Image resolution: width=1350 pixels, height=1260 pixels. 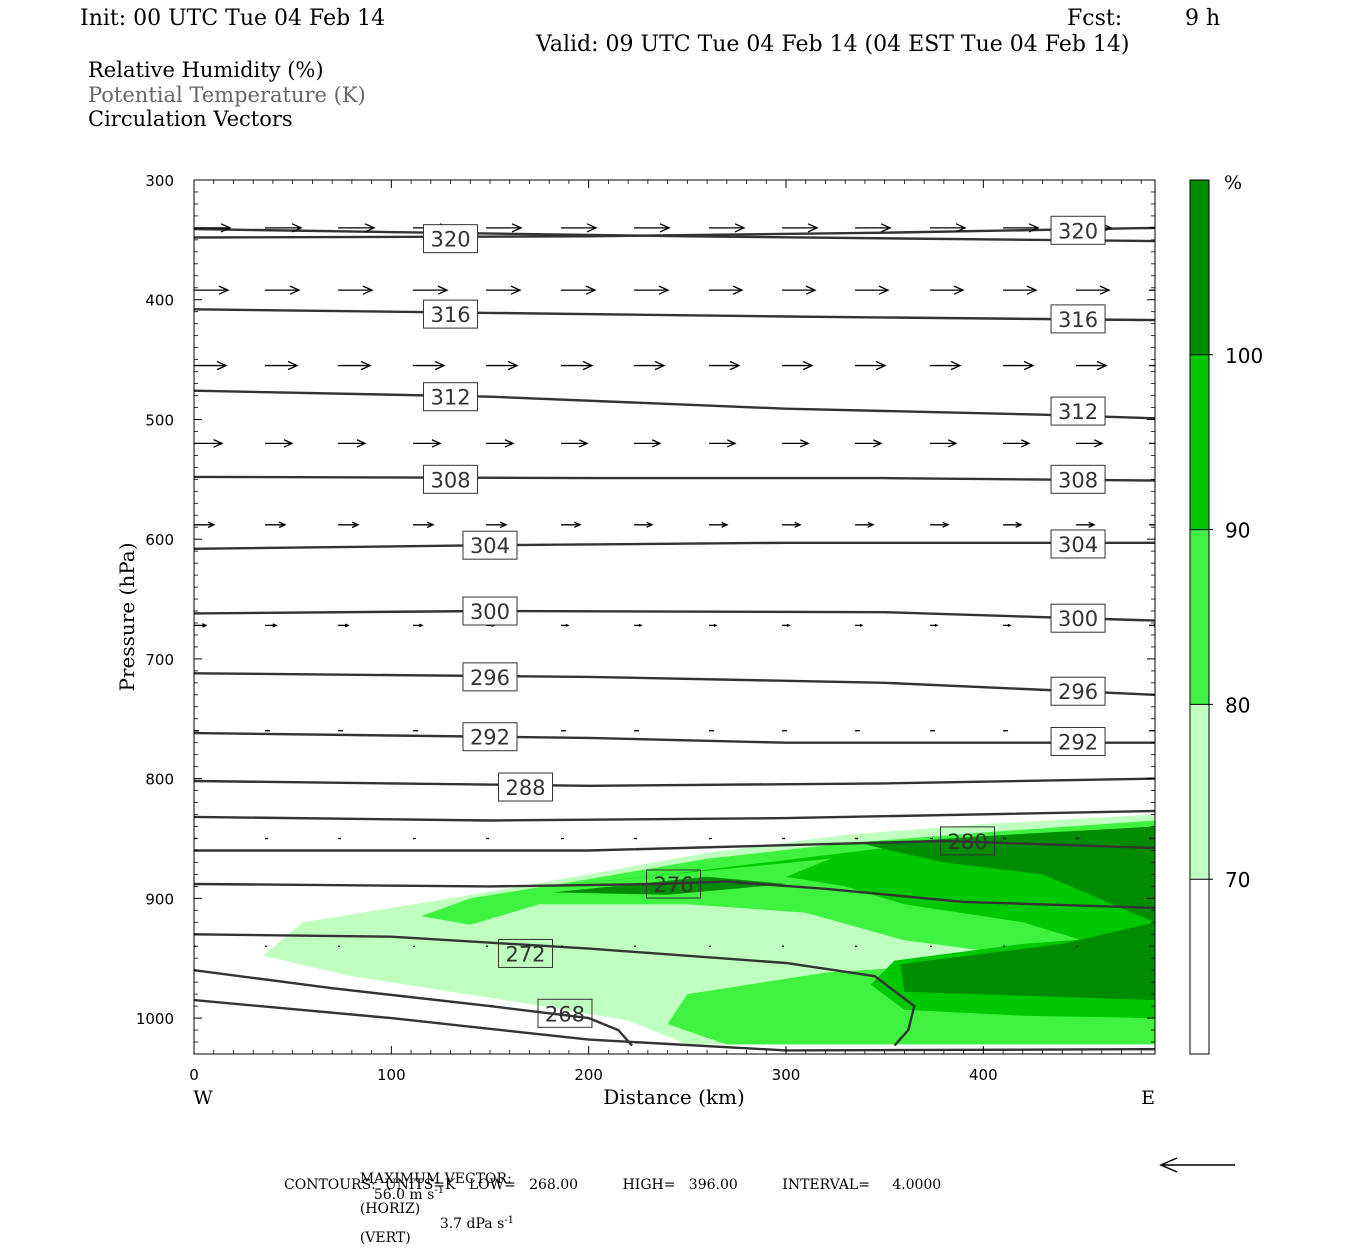 I want to click on theta-label-276-0: 276, so click(x=674, y=884).